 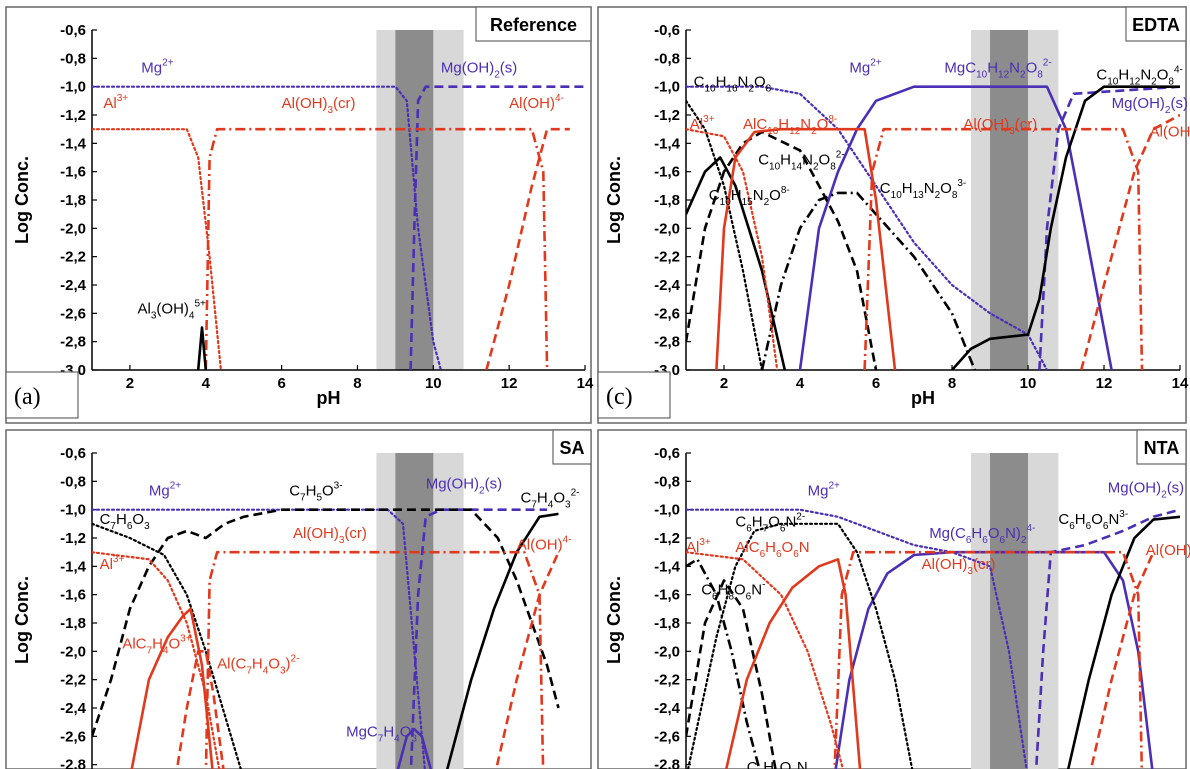 I want to click on x-tick-label: 6, so click(x=281, y=383).